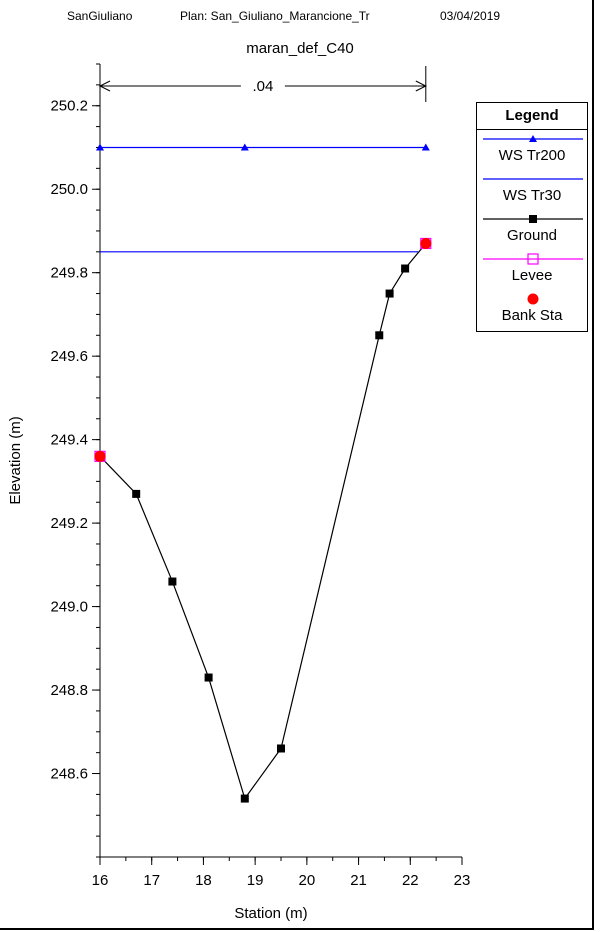  What do you see at coordinates (100, 16) in the screenshot?
I see `project-name: SanGiuliano` at bounding box center [100, 16].